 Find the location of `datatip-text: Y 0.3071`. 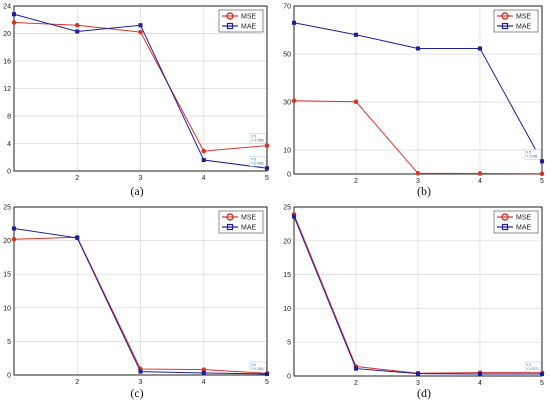

datatip-text: Y 0.3071 is located at coordinates (532, 369).